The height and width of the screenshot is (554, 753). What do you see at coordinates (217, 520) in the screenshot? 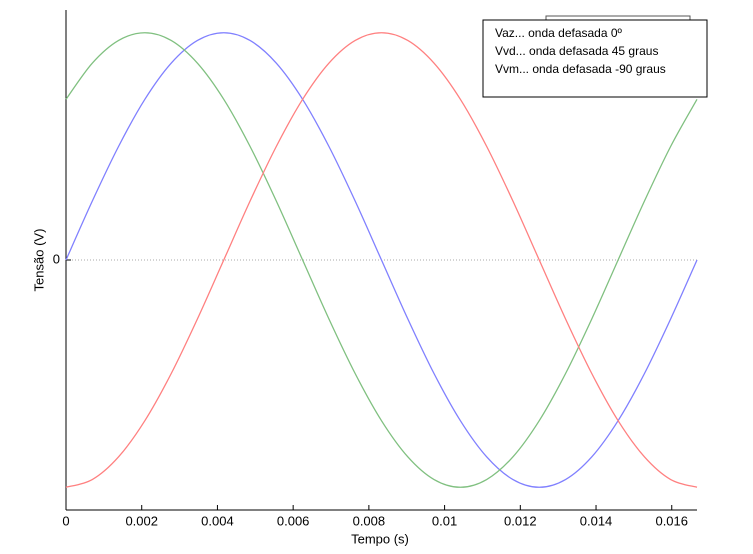
I see `x-tick-label: 0.004` at bounding box center [217, 520].